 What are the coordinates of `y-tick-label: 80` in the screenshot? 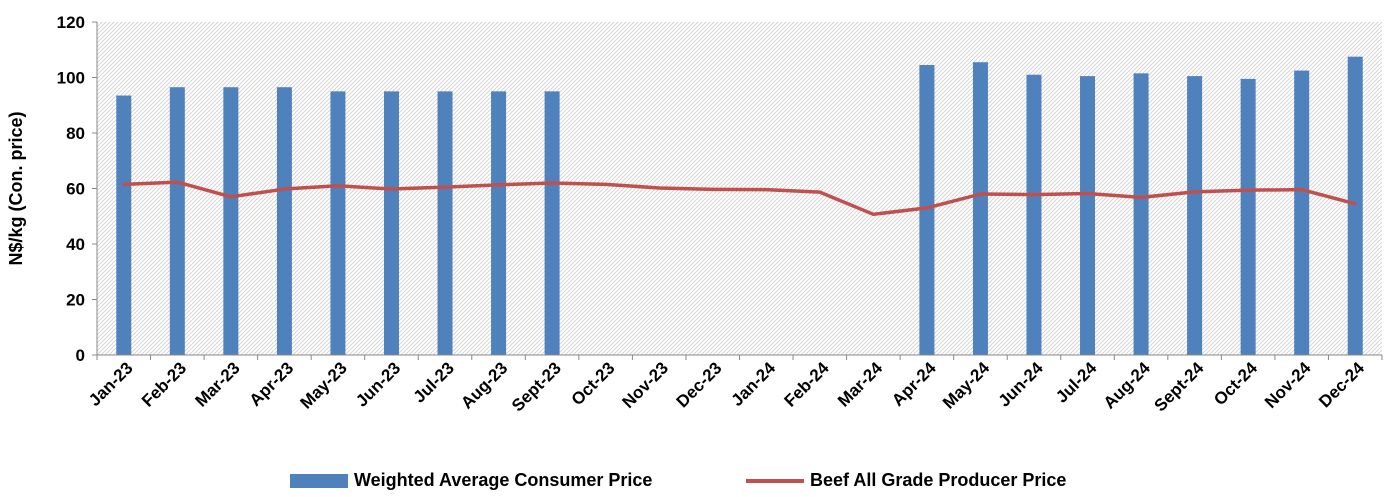 It's located at (75, 133).